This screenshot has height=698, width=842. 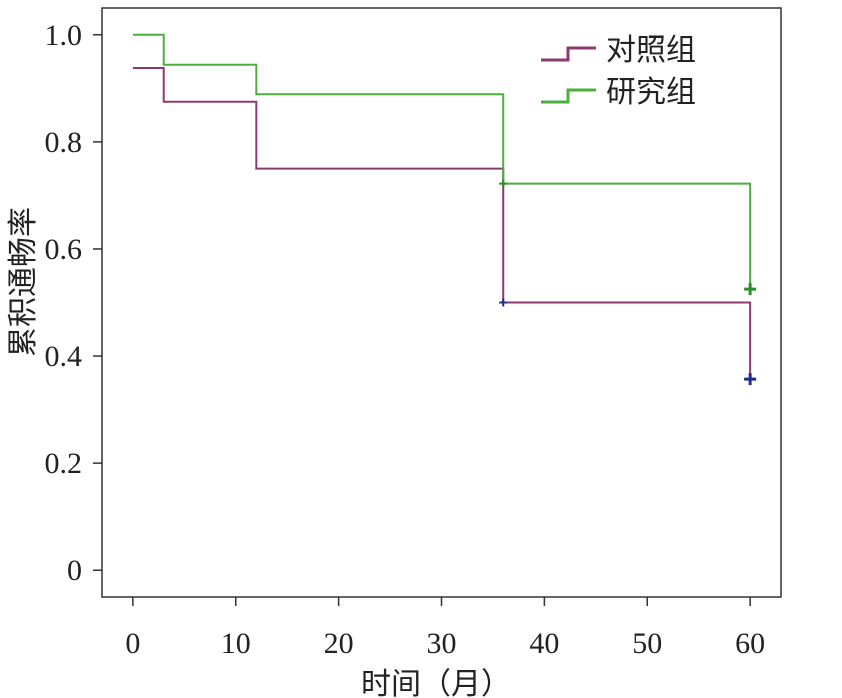 I want to click on x-tick-label: 40, so click(x=544, y=643).